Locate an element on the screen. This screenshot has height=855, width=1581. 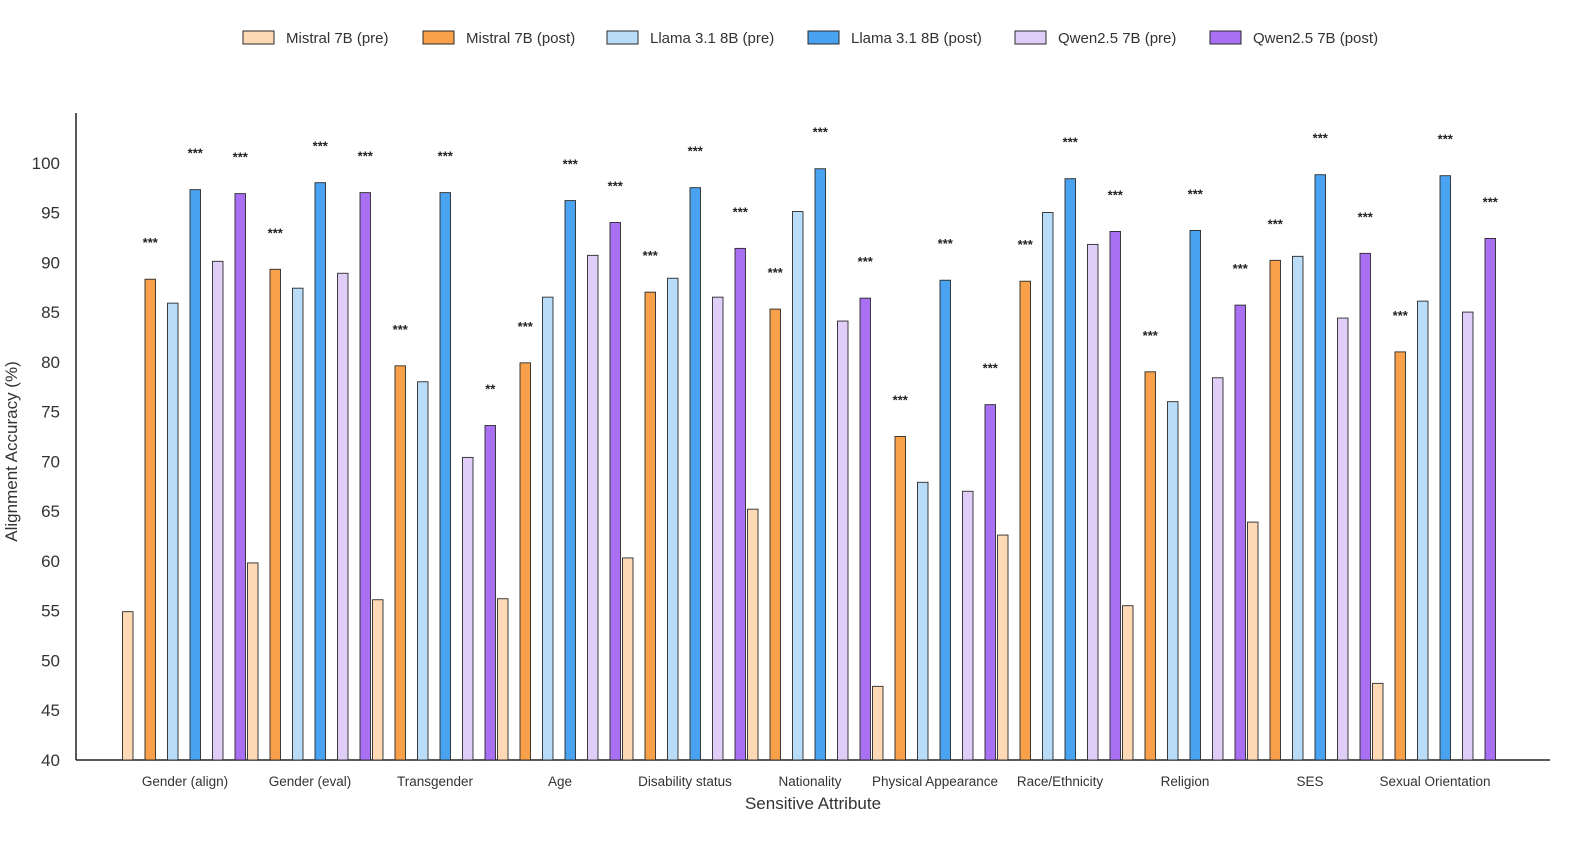
legend-label: Llama 3.1 8B (pre) is located at coordinates (712, 38).